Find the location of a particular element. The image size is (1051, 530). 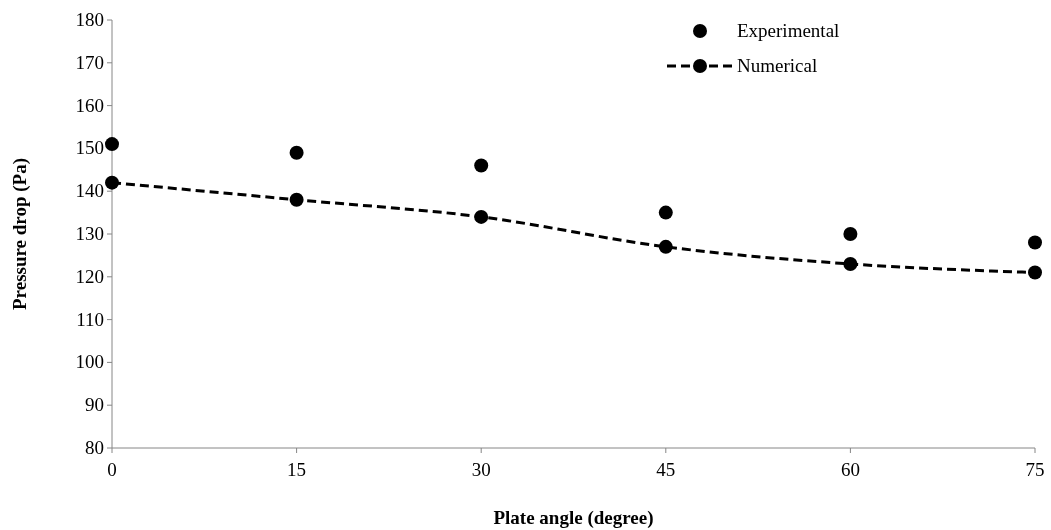

y-tick-label: 100 is located at coordinates (89, 362).